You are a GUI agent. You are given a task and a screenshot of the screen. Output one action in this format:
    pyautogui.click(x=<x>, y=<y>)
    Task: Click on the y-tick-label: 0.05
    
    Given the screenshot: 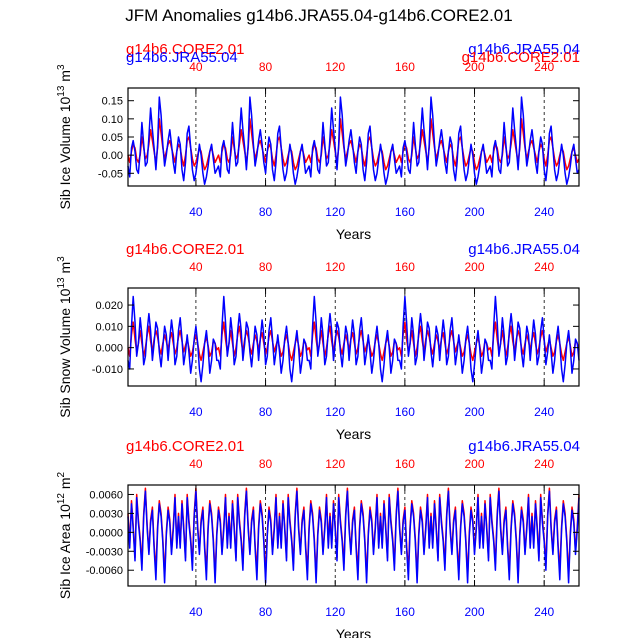 What is the action you would take?
    pyautogui.click(x=112, y=138)
    